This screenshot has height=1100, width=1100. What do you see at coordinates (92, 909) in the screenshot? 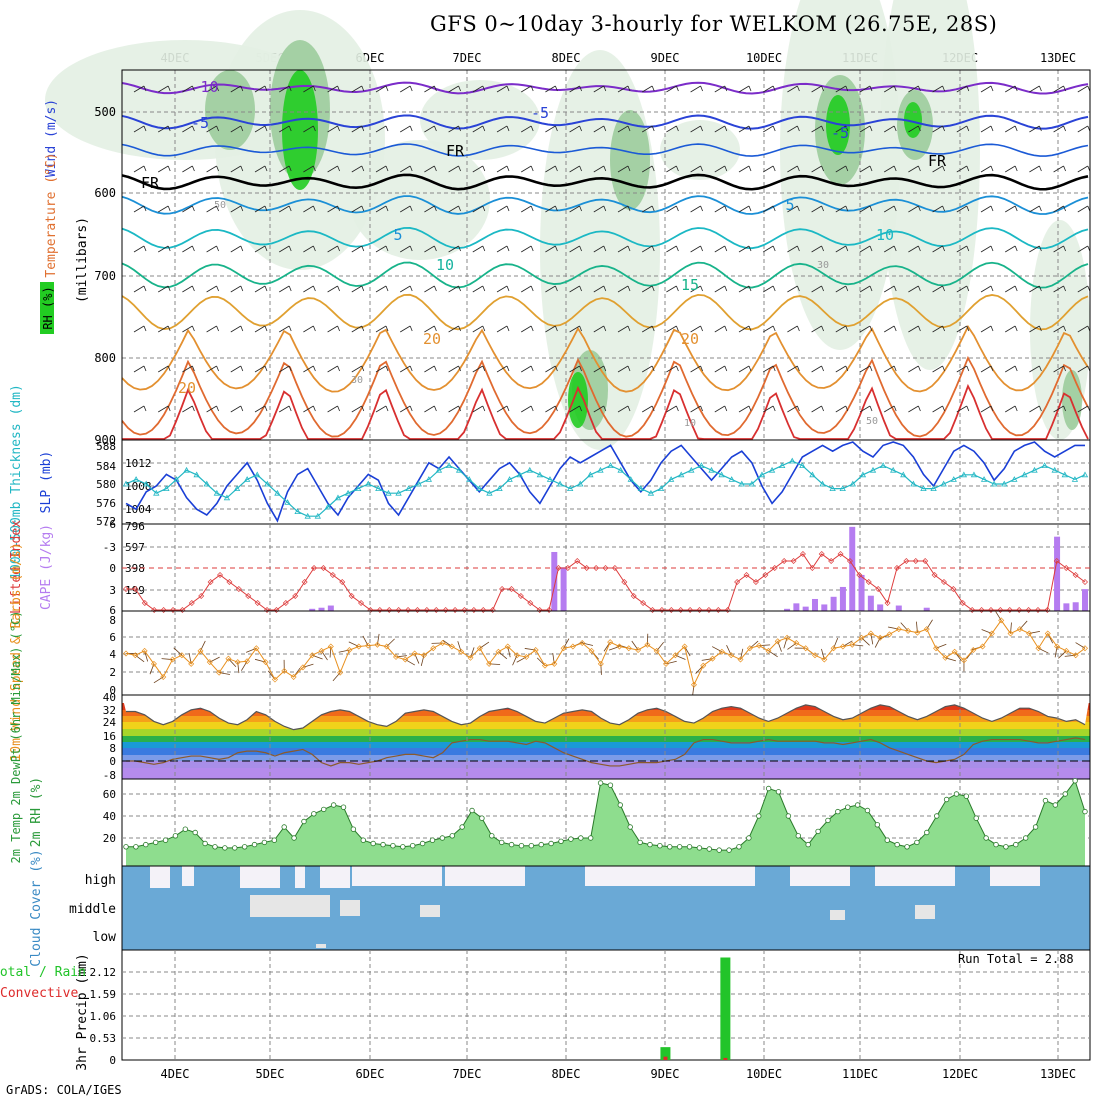
I see `y-tick-label: middle` at bounding box center [92, 909].